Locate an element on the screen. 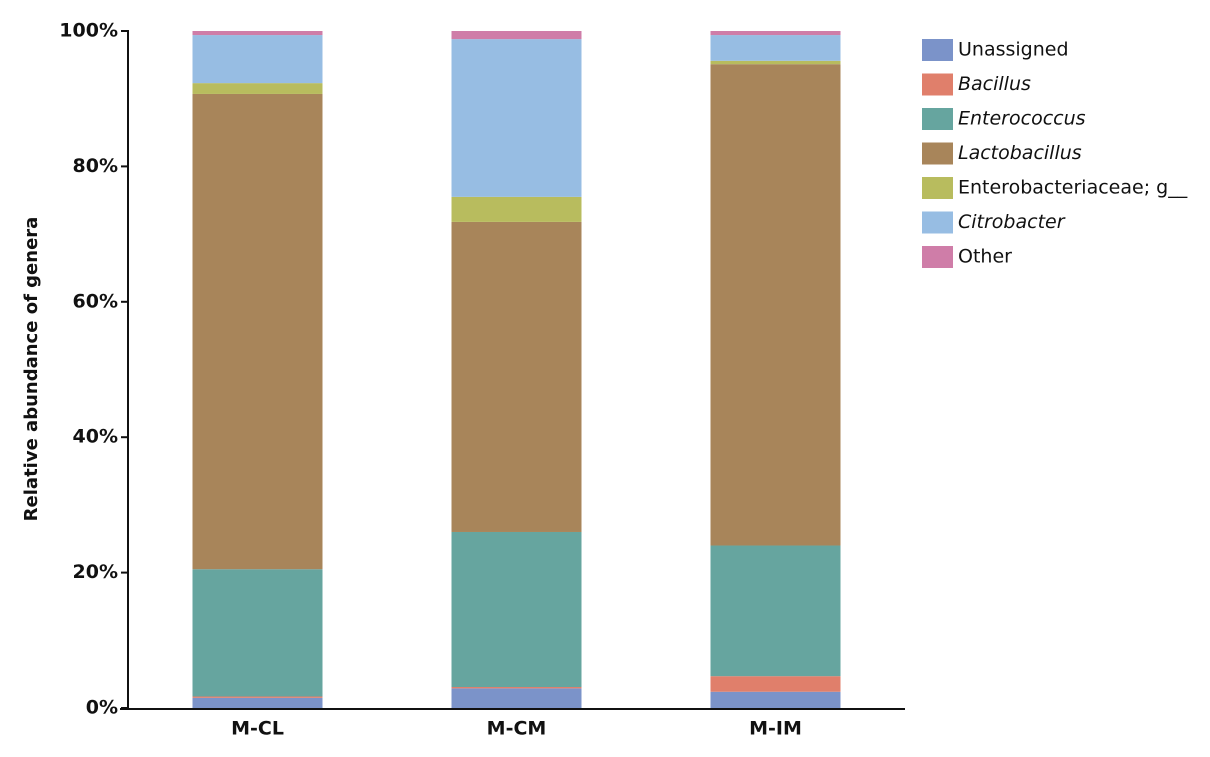  legend-label: Citrobacter is located at coordinates (1012, 222).